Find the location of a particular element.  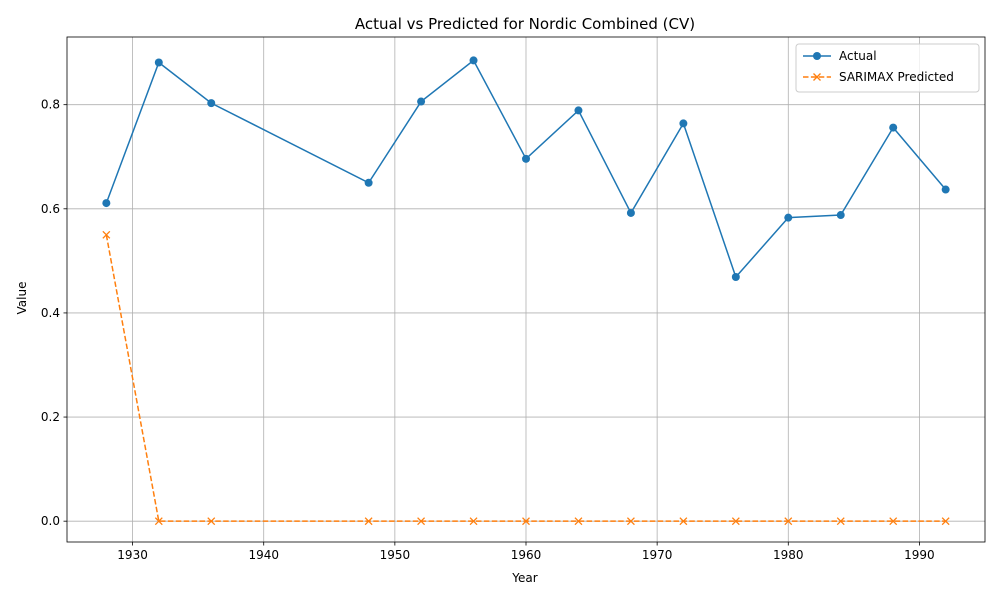

legend-box is located at coordinates (887, 68).